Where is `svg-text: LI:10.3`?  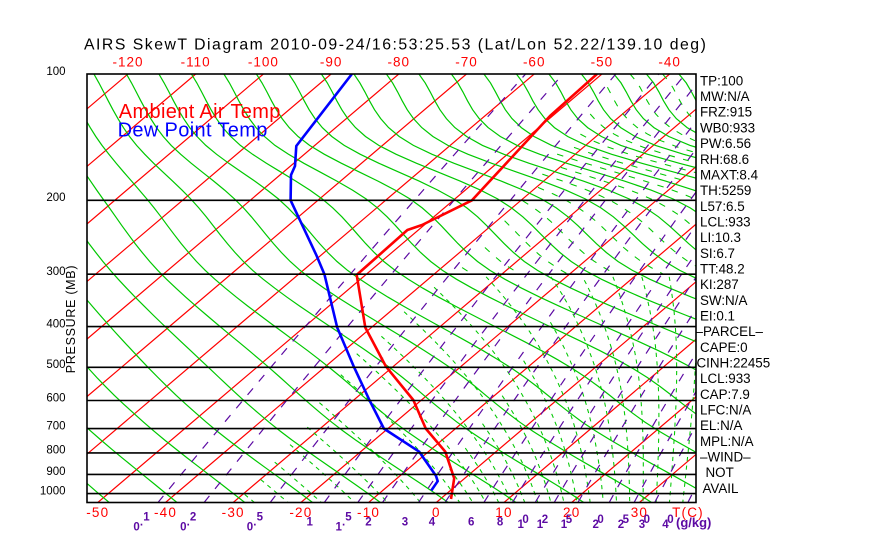 svg-text: LI:10.3 is located at coordinates (720, 237).